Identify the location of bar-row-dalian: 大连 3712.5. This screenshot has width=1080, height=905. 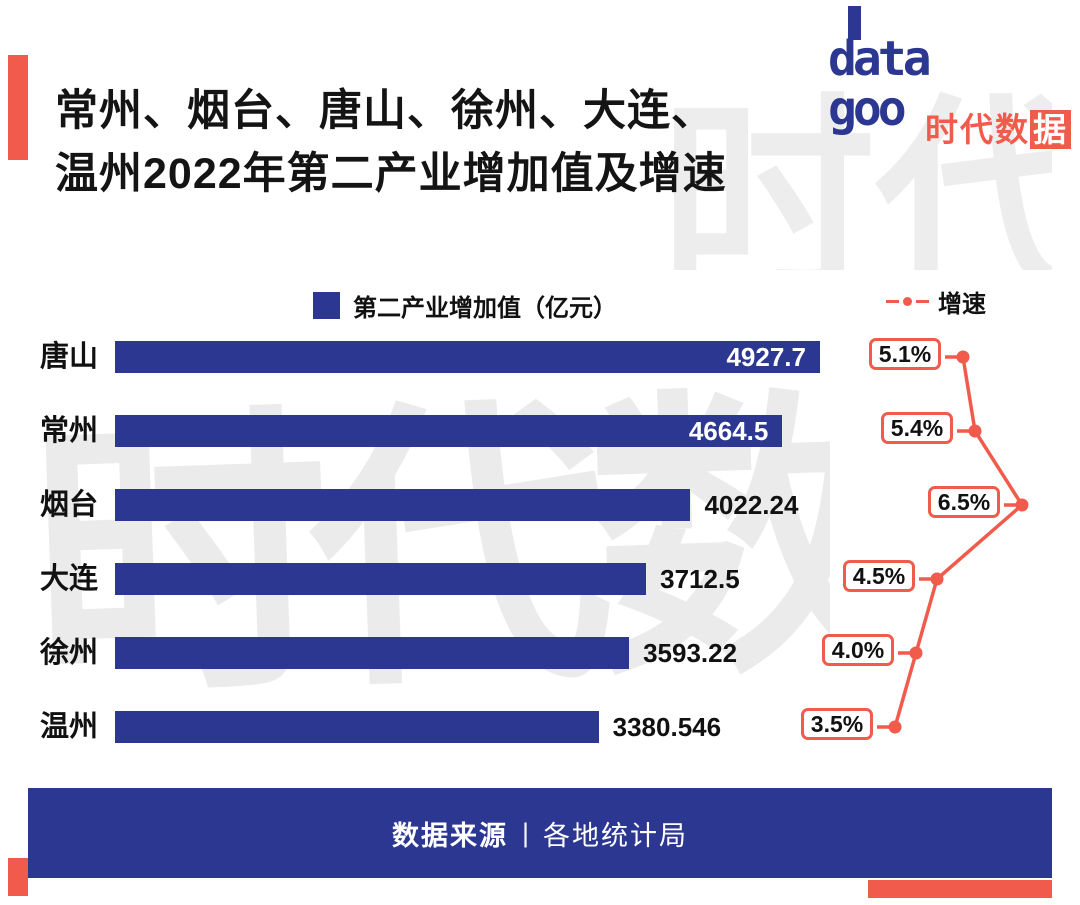
(546, 579).